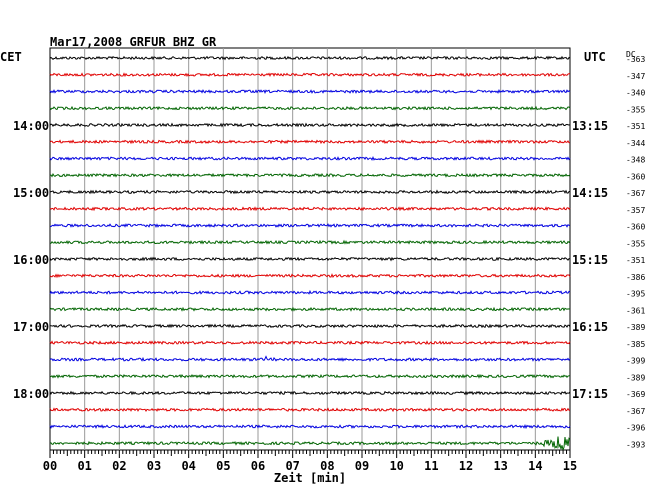 This screenshot has height=494, width=650. I want to click on right-hour-label: 14:15, so click(590, 193).